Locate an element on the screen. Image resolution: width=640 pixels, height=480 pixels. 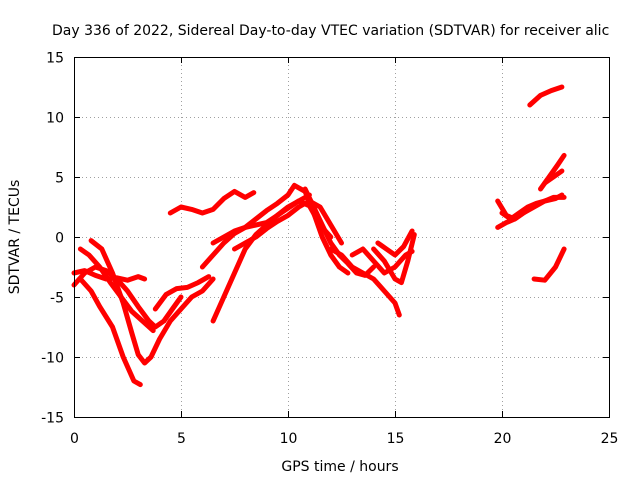
y-tick-label: -10 is located at coordinates (52, 359).